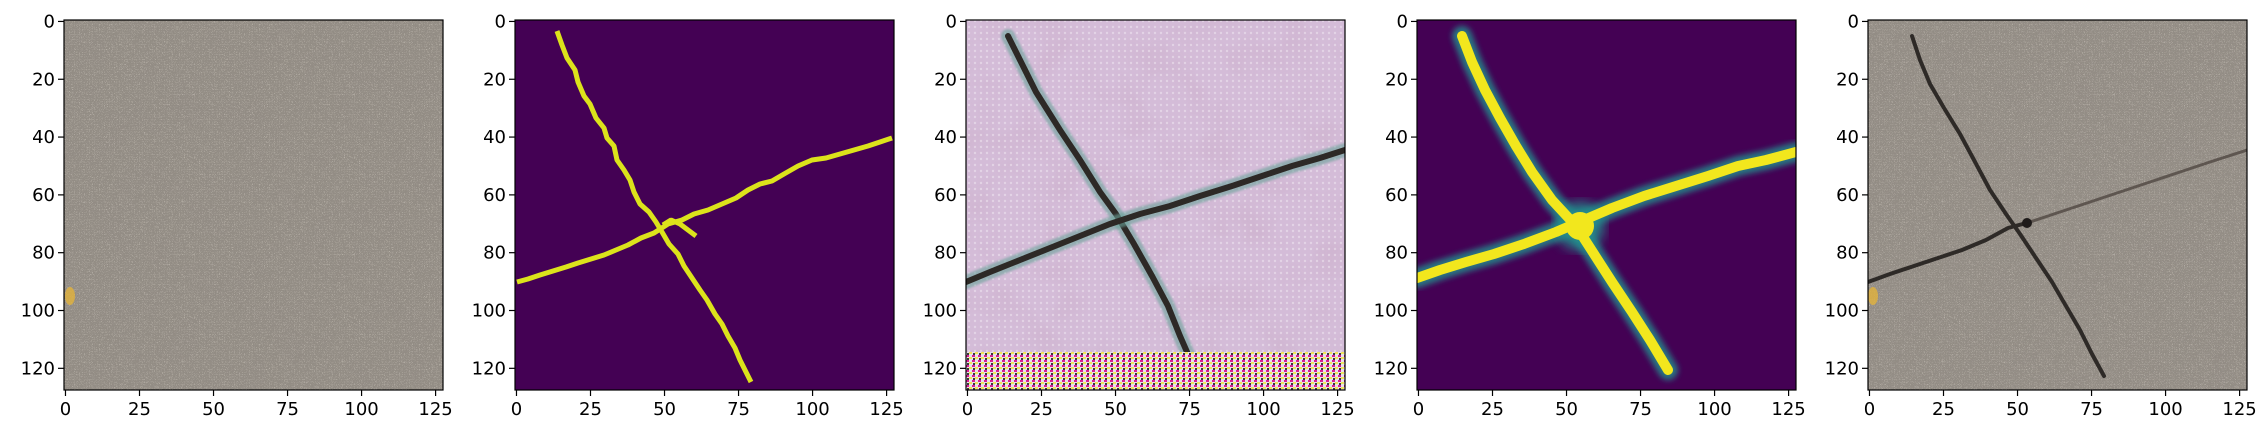 The height and width of the screenshot is (440, 2259). I want to click on composite-yellow-fleck, so click(1873, 296).